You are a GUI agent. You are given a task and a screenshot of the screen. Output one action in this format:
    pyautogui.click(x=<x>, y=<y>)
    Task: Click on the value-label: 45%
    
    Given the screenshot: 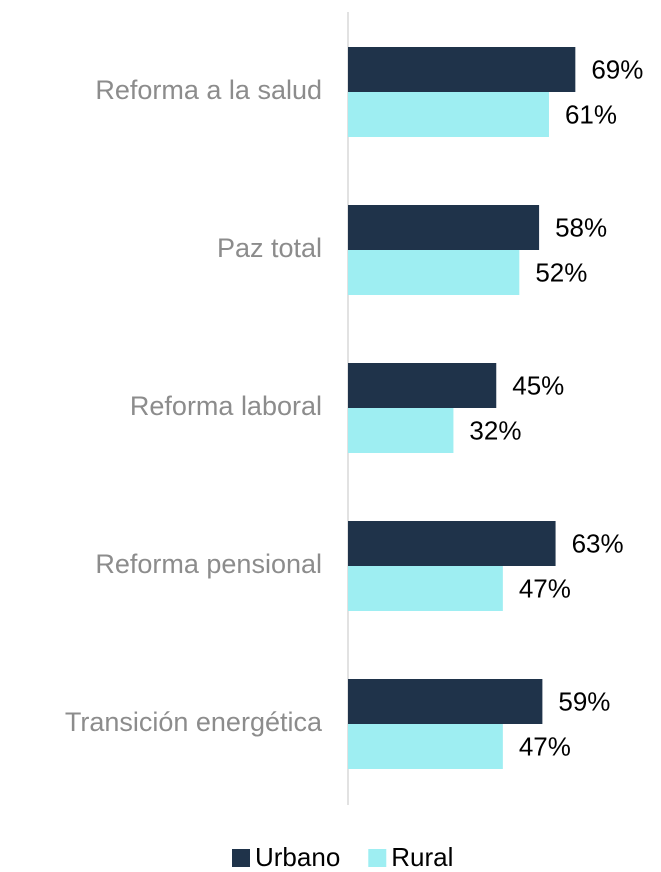 What is the action you would take?
    pyautogui.click(x=538, y=385)
    